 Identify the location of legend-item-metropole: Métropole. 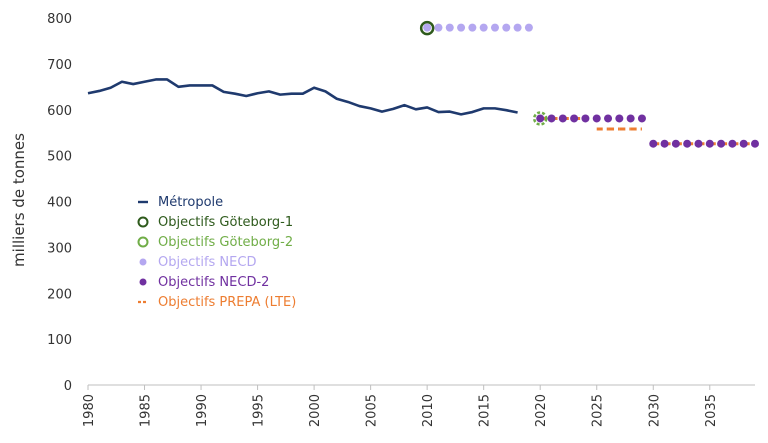
(180, 202).